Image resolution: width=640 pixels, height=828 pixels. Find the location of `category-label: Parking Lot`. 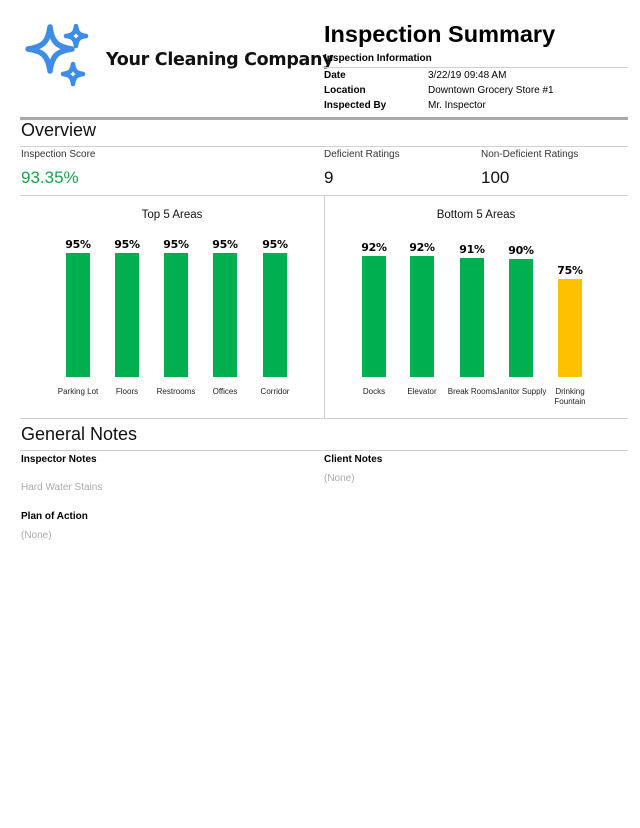

category-label: Parking Lot is located at coordinates (78, 391).